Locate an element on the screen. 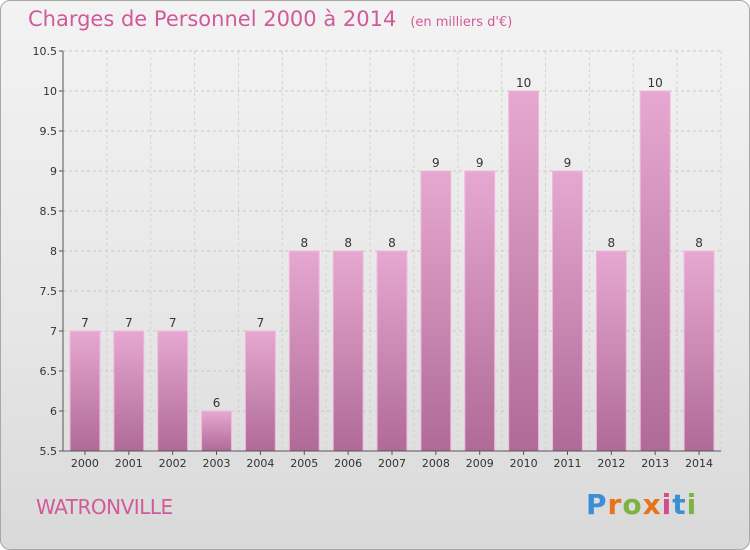 This screenshot has width=750, height=550. x-tick-label: 2009 is located at coordinates (480, 463).